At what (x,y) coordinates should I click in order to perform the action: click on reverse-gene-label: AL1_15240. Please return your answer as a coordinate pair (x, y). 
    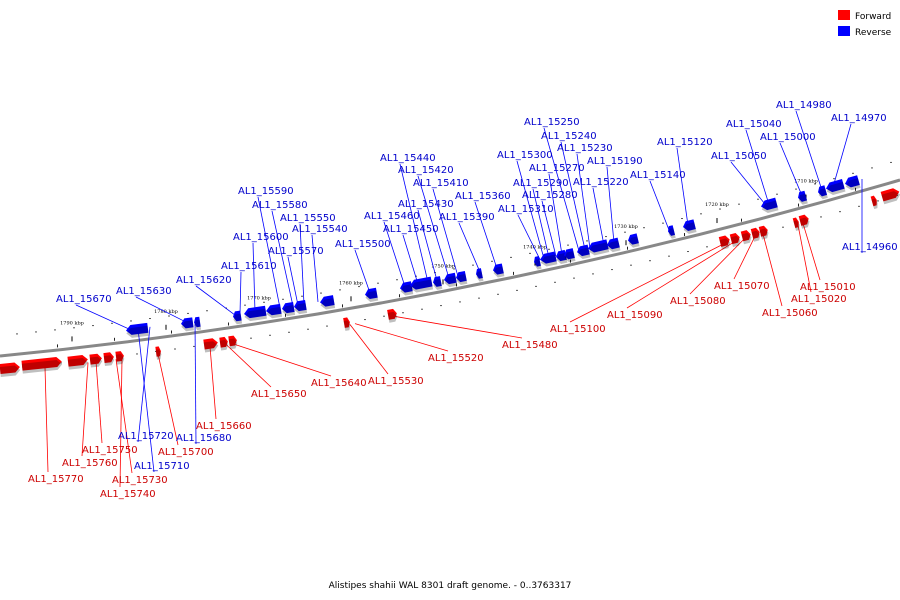
    Looking at the image, I should click on (569, 136).